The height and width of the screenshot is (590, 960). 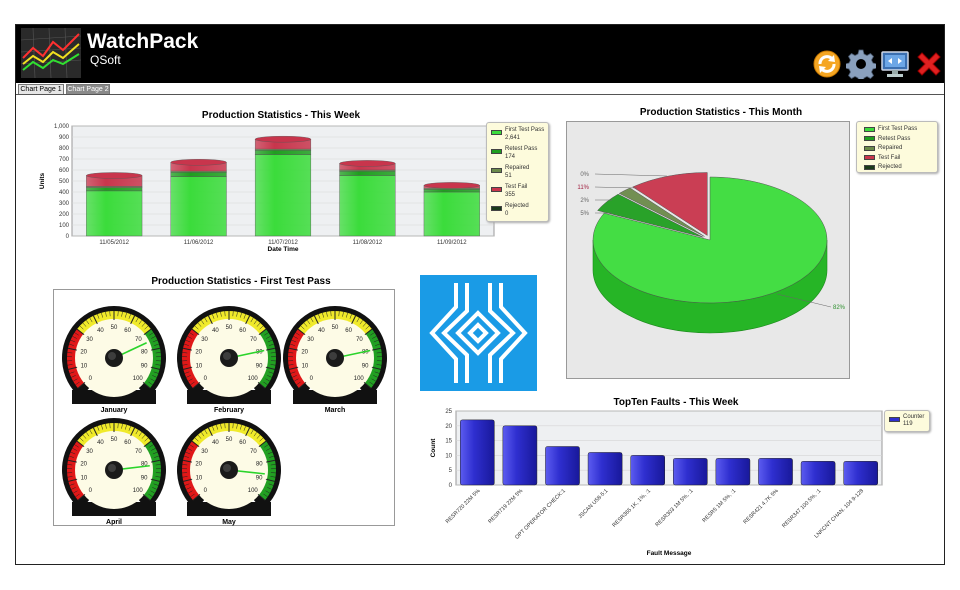 I want to click on monthly-pie-chart: 82% 5% 2% 11% 0%, so click(x=711, y=253).